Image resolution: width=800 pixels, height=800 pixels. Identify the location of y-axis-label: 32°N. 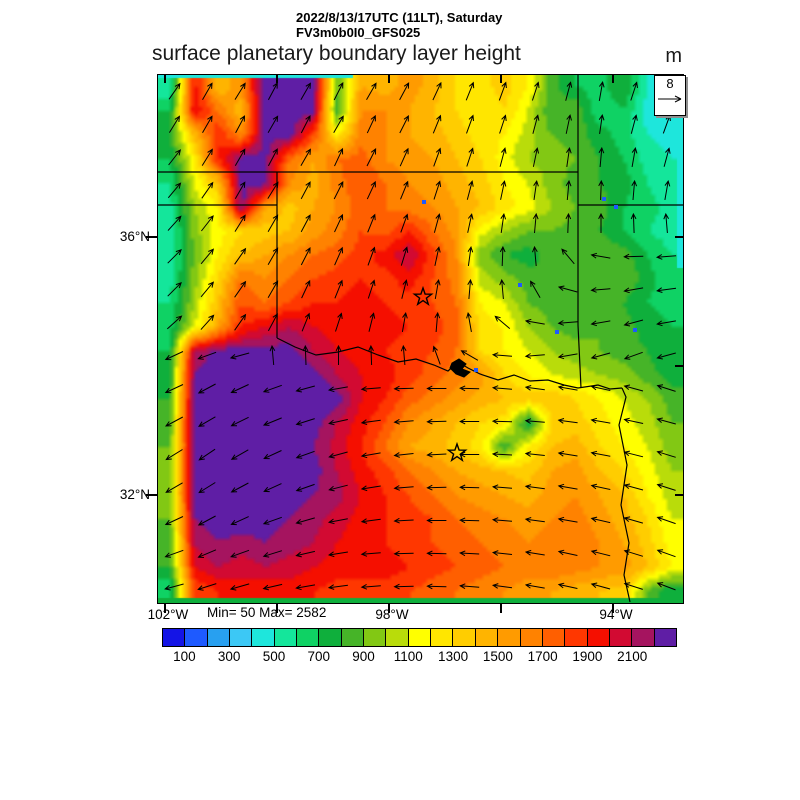
(134, 495).